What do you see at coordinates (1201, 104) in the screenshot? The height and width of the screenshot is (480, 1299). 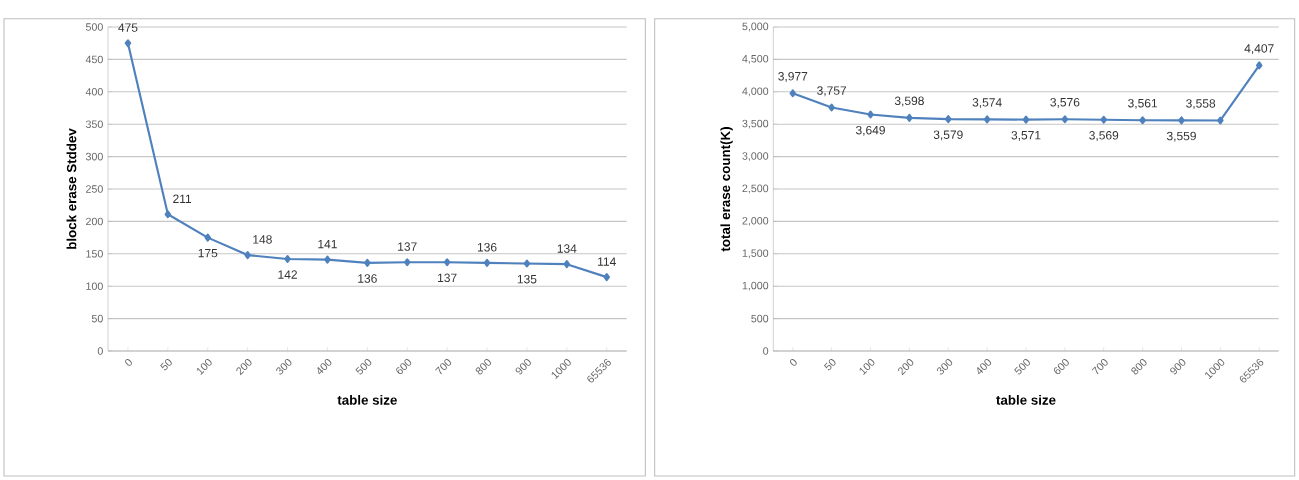 I see `data-label: 3,558` at bounding box center [1201, 104].